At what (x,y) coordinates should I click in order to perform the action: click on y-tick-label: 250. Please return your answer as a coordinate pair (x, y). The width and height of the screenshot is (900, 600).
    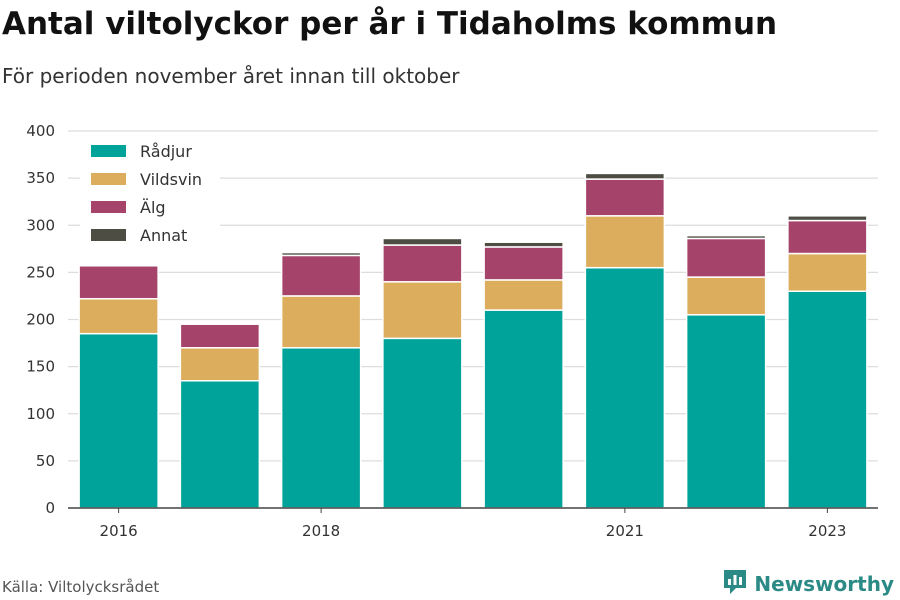
    Looking at the image, I should click on (40, 272).